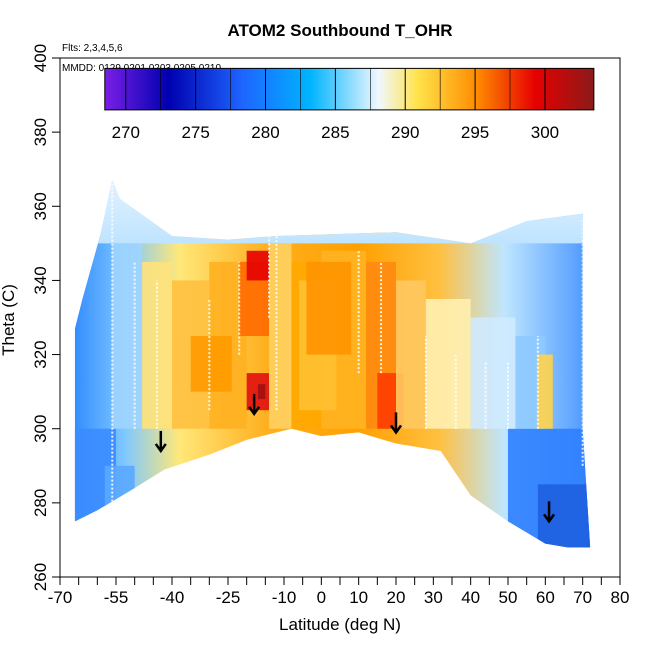 The image size is (650, 650). Describe the element at coordinates (116, 597) in the screenshot. I see `x-tick-label: -55` at that location.